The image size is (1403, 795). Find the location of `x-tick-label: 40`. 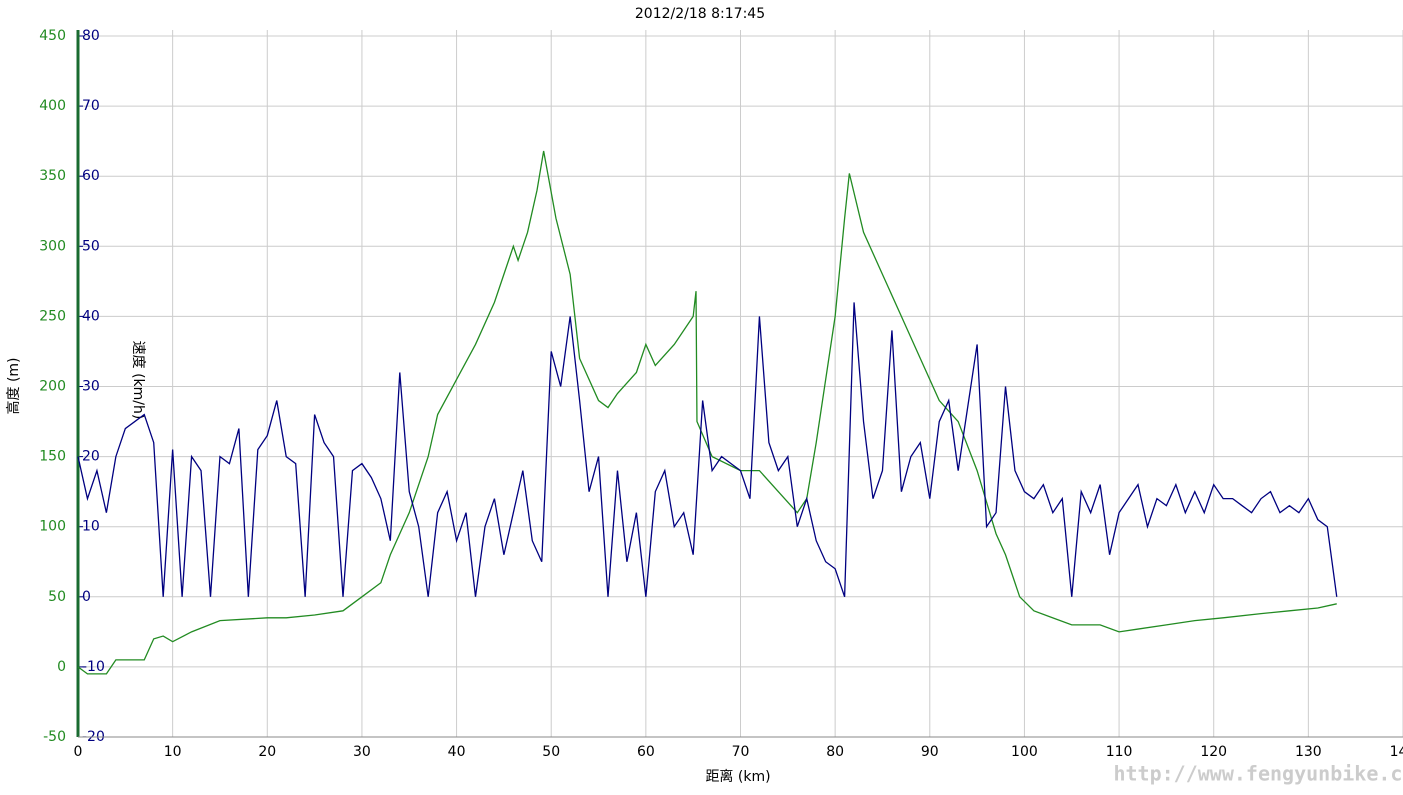

x-tick-label: 40 is located at coordinates (457, 752).